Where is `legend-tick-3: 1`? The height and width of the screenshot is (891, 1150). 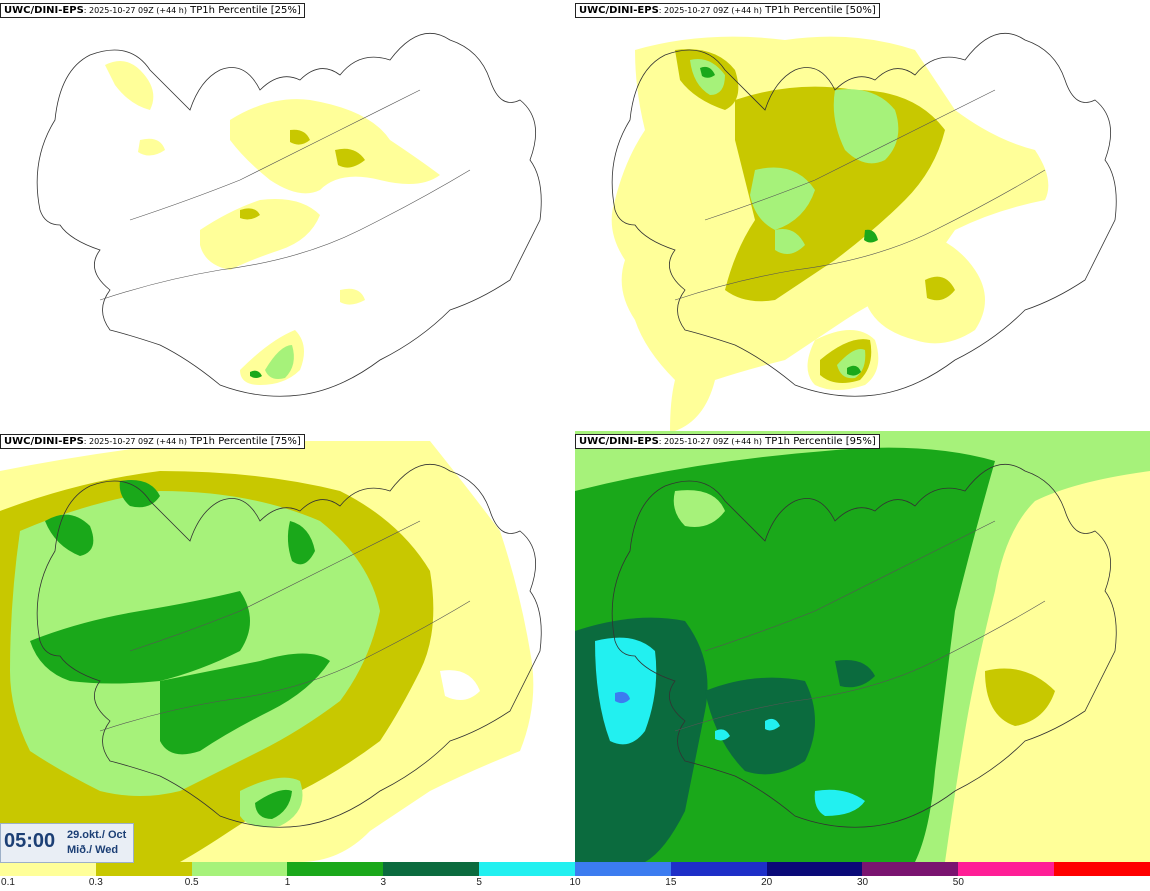
legend-tick-3: 1 is located at coordinates (287, 882).